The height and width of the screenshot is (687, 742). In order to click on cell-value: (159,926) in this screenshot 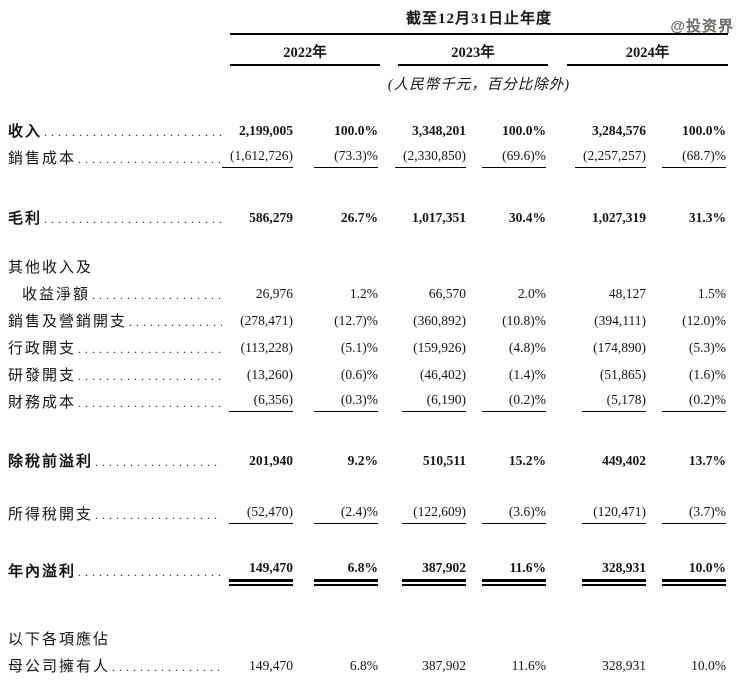, I will do `click(439, 347)`.